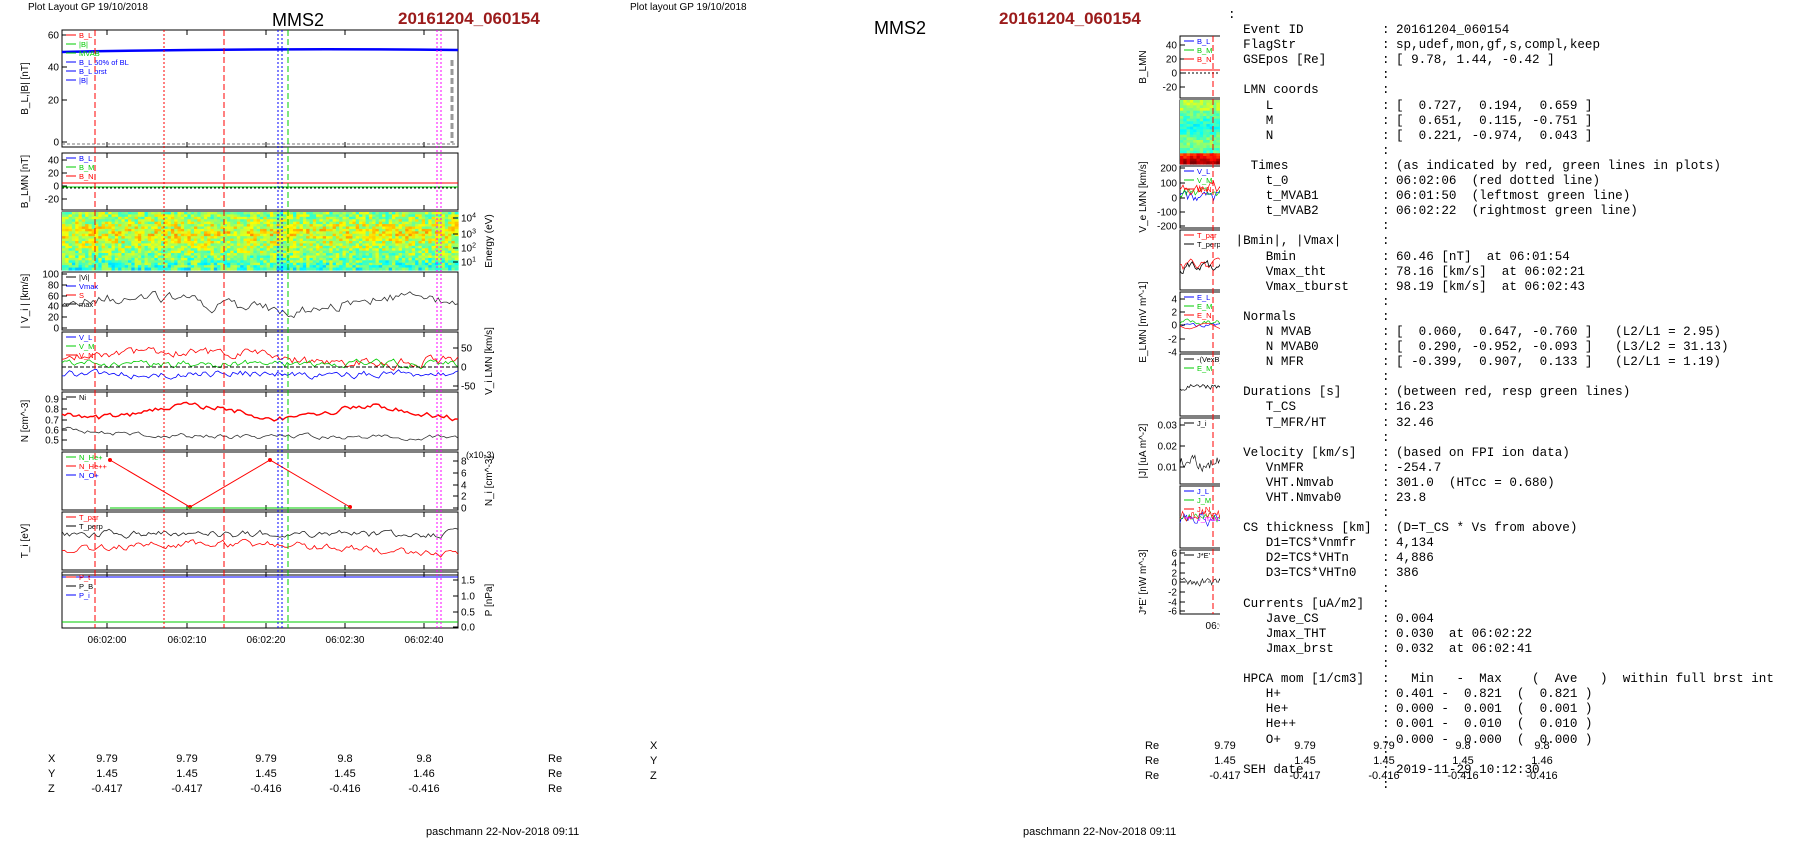  What do you see at coordinates (1203, 41) in the screenshot?
I see `legend-label: B_L` at bounding box center [1203, 41].